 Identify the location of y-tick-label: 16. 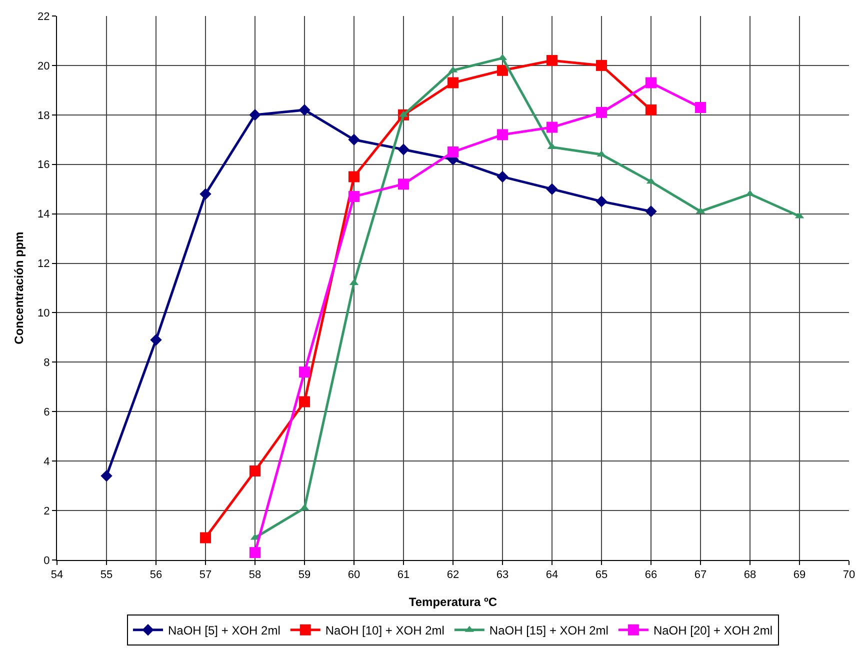
(44, 165).